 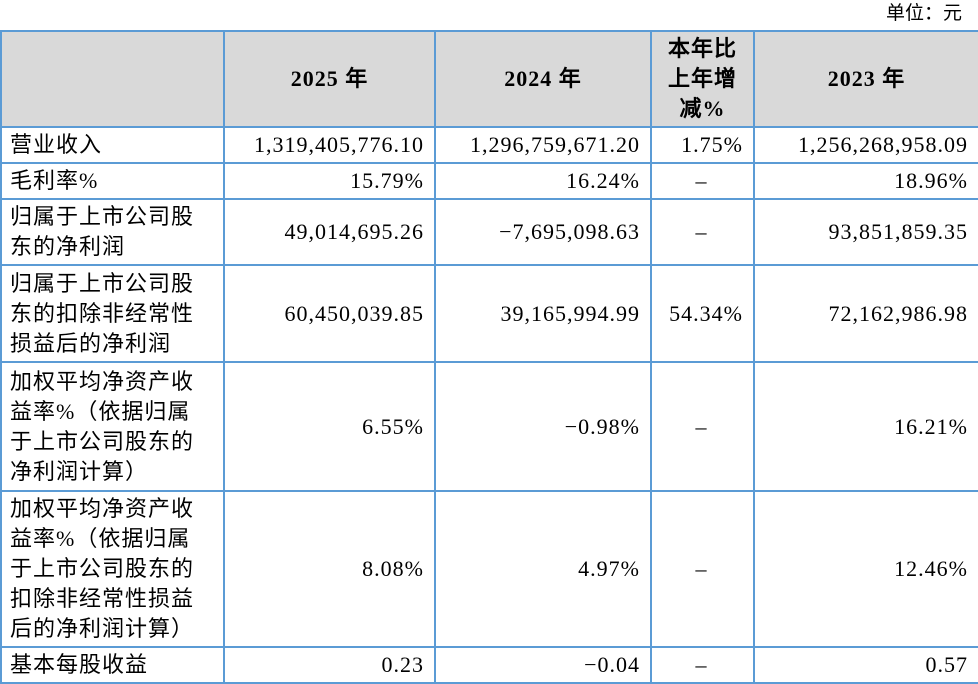 I want to click on header-2024: 2024 年, so click(x=543, y=79).